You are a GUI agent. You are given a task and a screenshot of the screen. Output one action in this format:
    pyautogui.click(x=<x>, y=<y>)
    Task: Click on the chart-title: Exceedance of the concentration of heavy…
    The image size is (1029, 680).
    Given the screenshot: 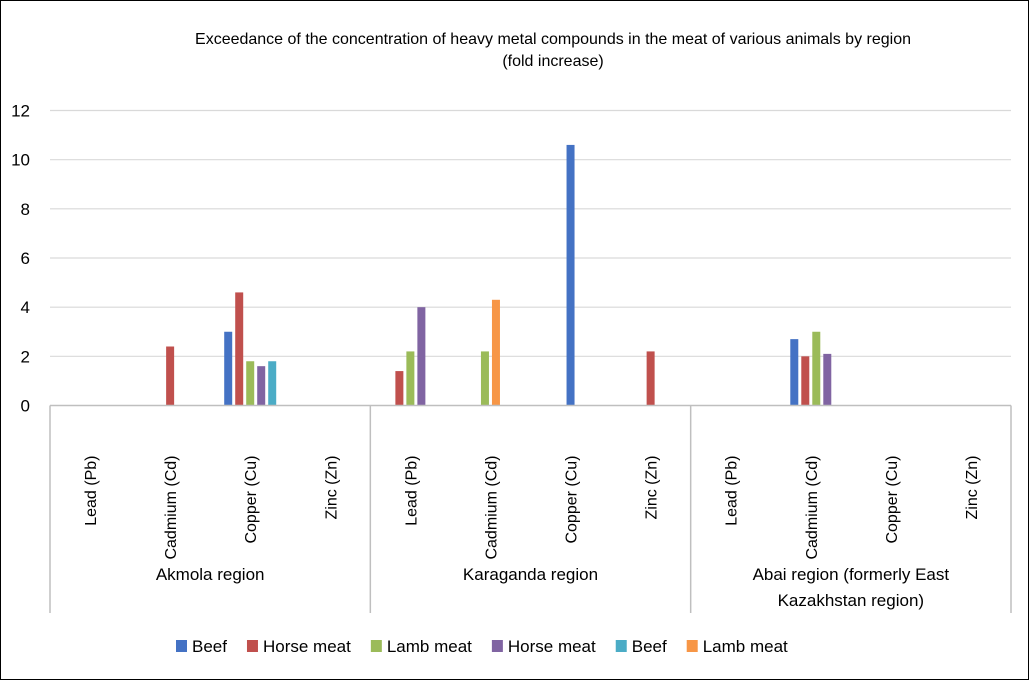 What is the action you would take?
    pyautogui.click(x=553, y=50)
    